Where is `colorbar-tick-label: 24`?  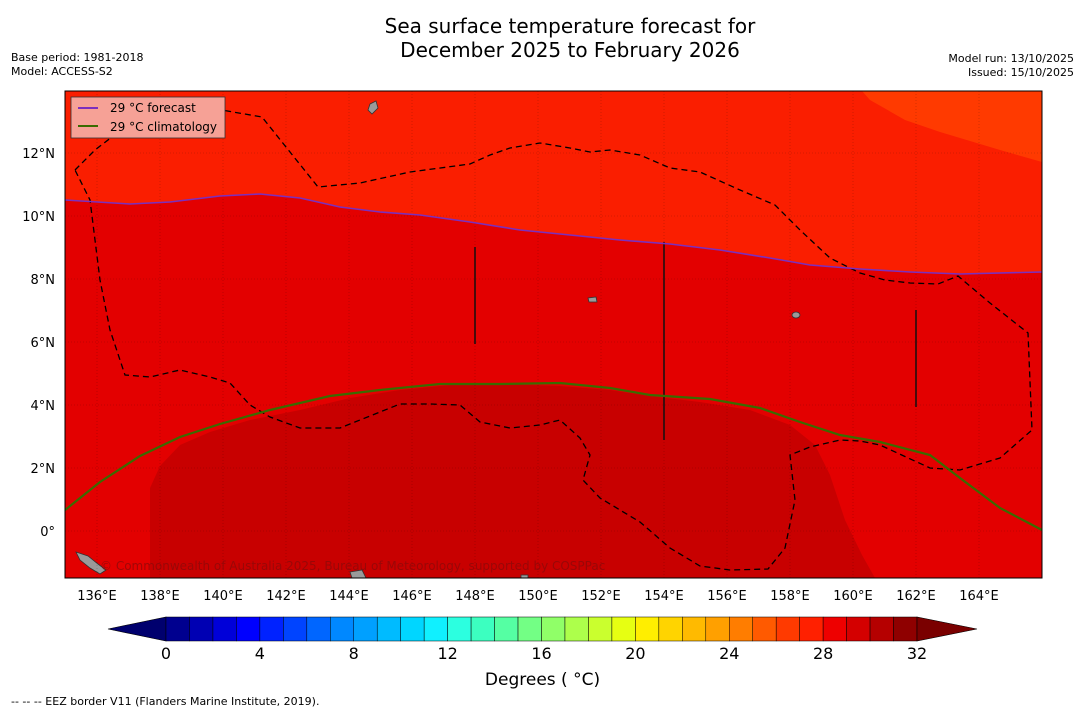
colorbar-tick-label: 24 is located at coordinates (729, 653).